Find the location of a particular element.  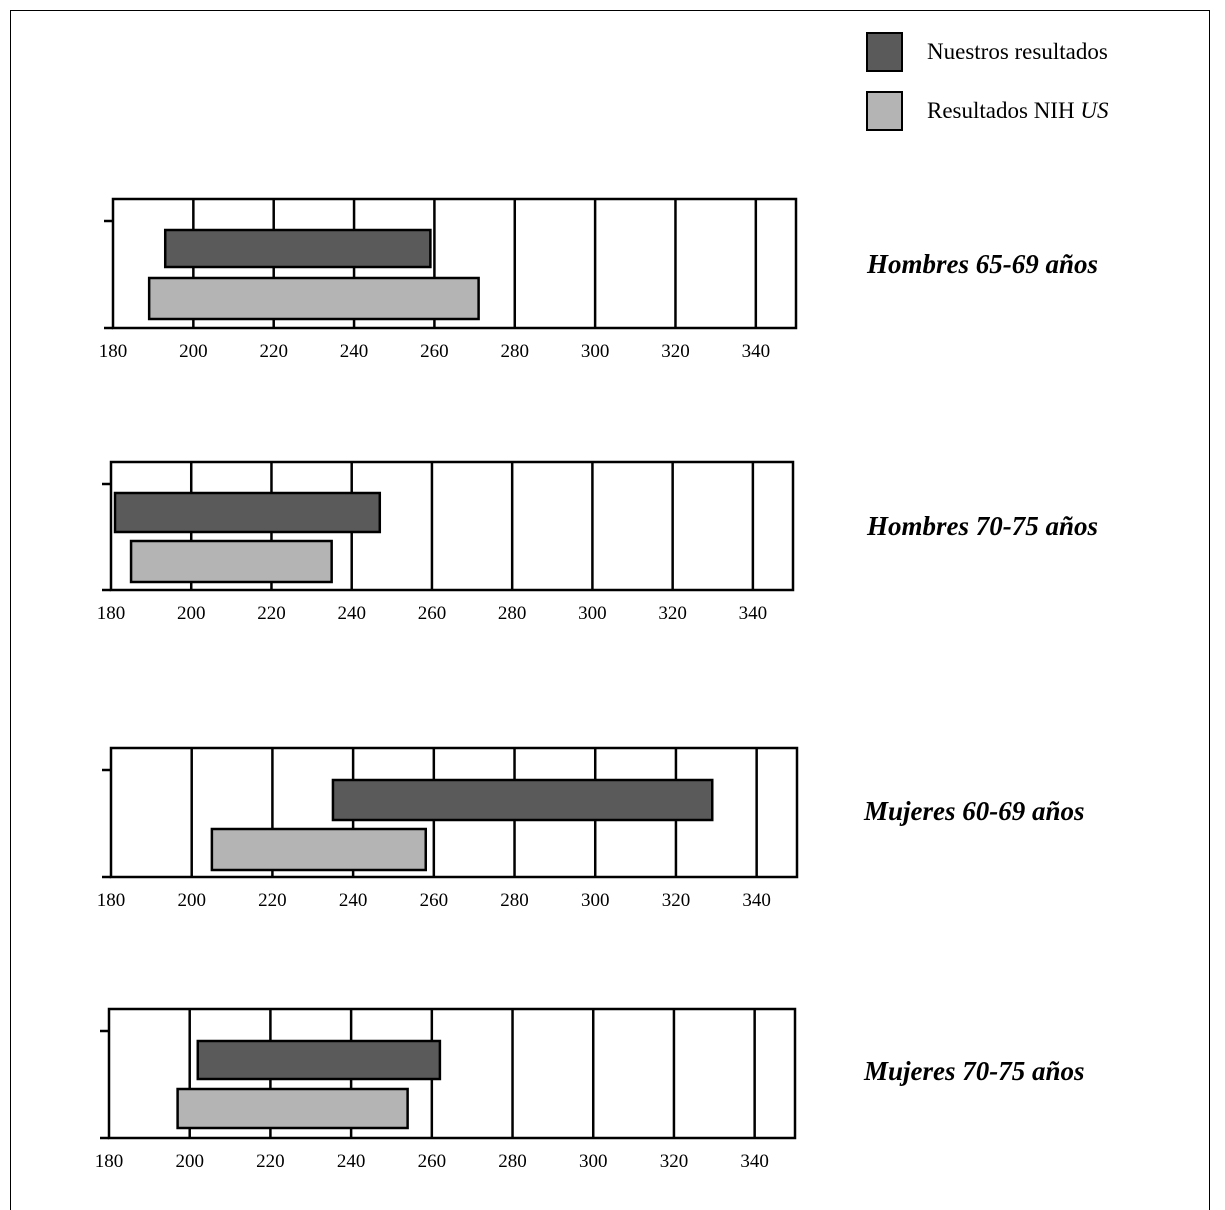

legend-item-nih: Resultados NIH US is located at coordinates (987, 111).